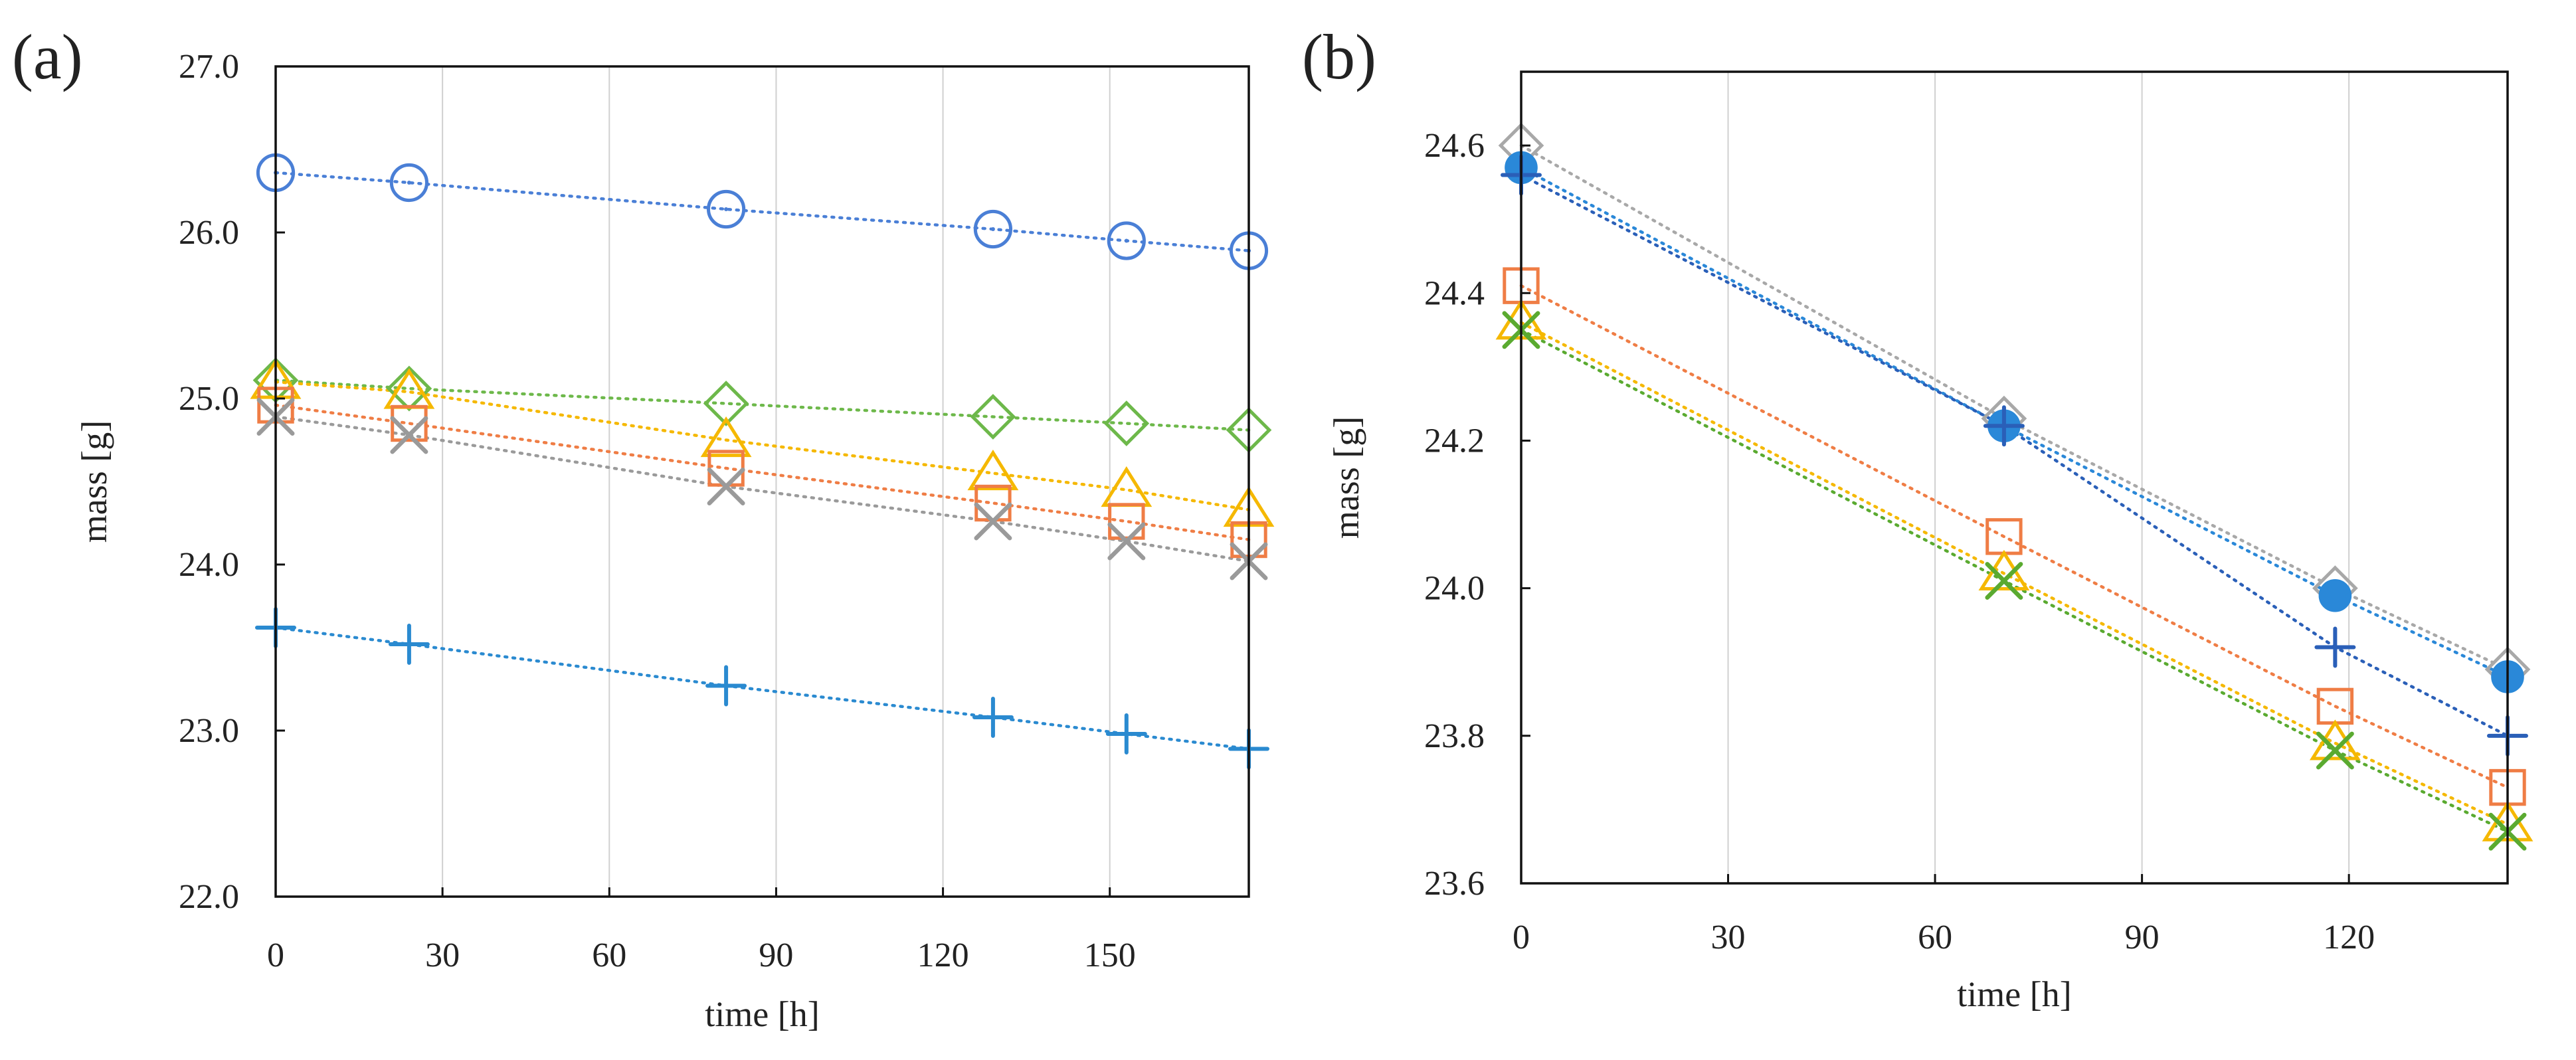  Describe the element at coordinates (209, 731) in the screenshot. I see `y-tick-label: 23.0` at that location.